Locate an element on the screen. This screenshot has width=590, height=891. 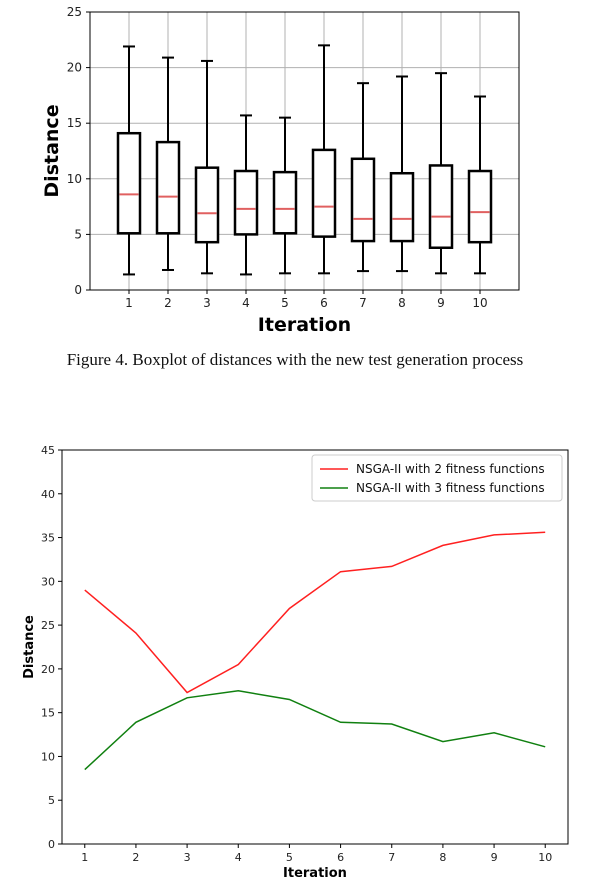
legend-label-1: NSGA-II with 2 fitness functions is located at coordinates (450, 469).